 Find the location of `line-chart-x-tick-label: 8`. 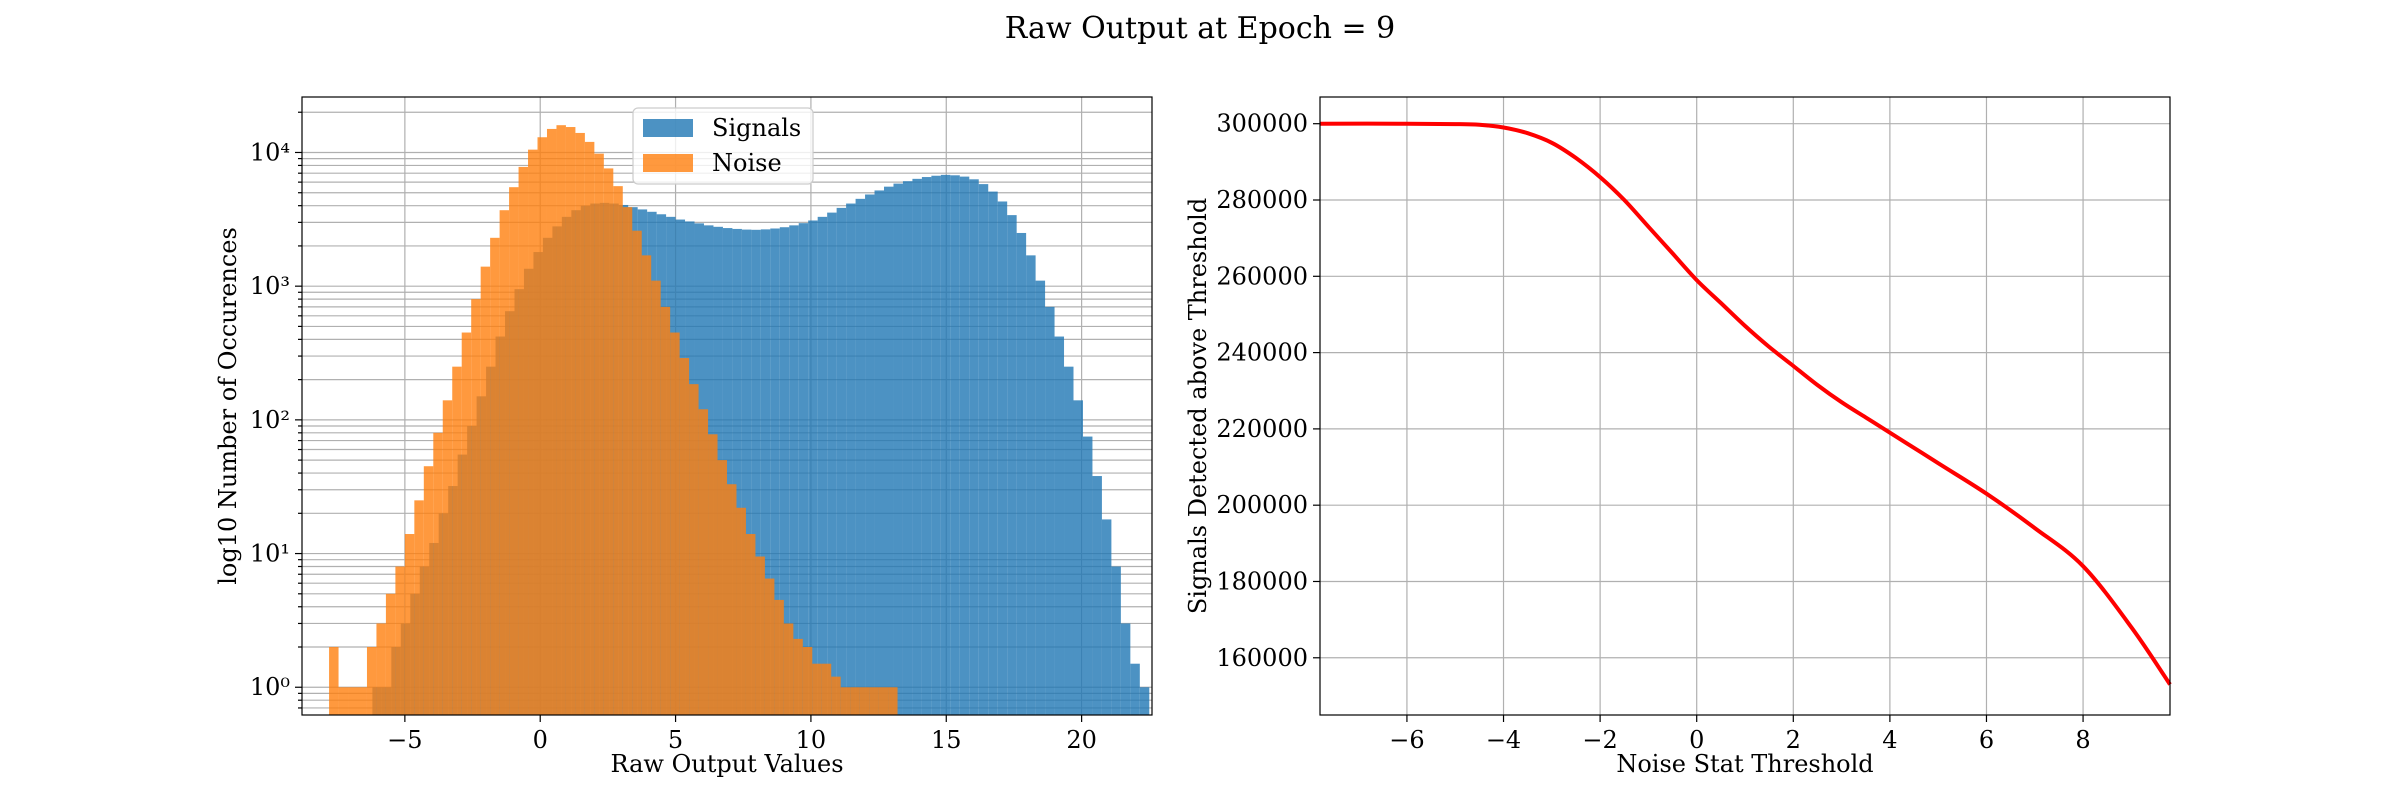

line-chart-x-tick-label: 8 is located at coordinates (2082, 740).